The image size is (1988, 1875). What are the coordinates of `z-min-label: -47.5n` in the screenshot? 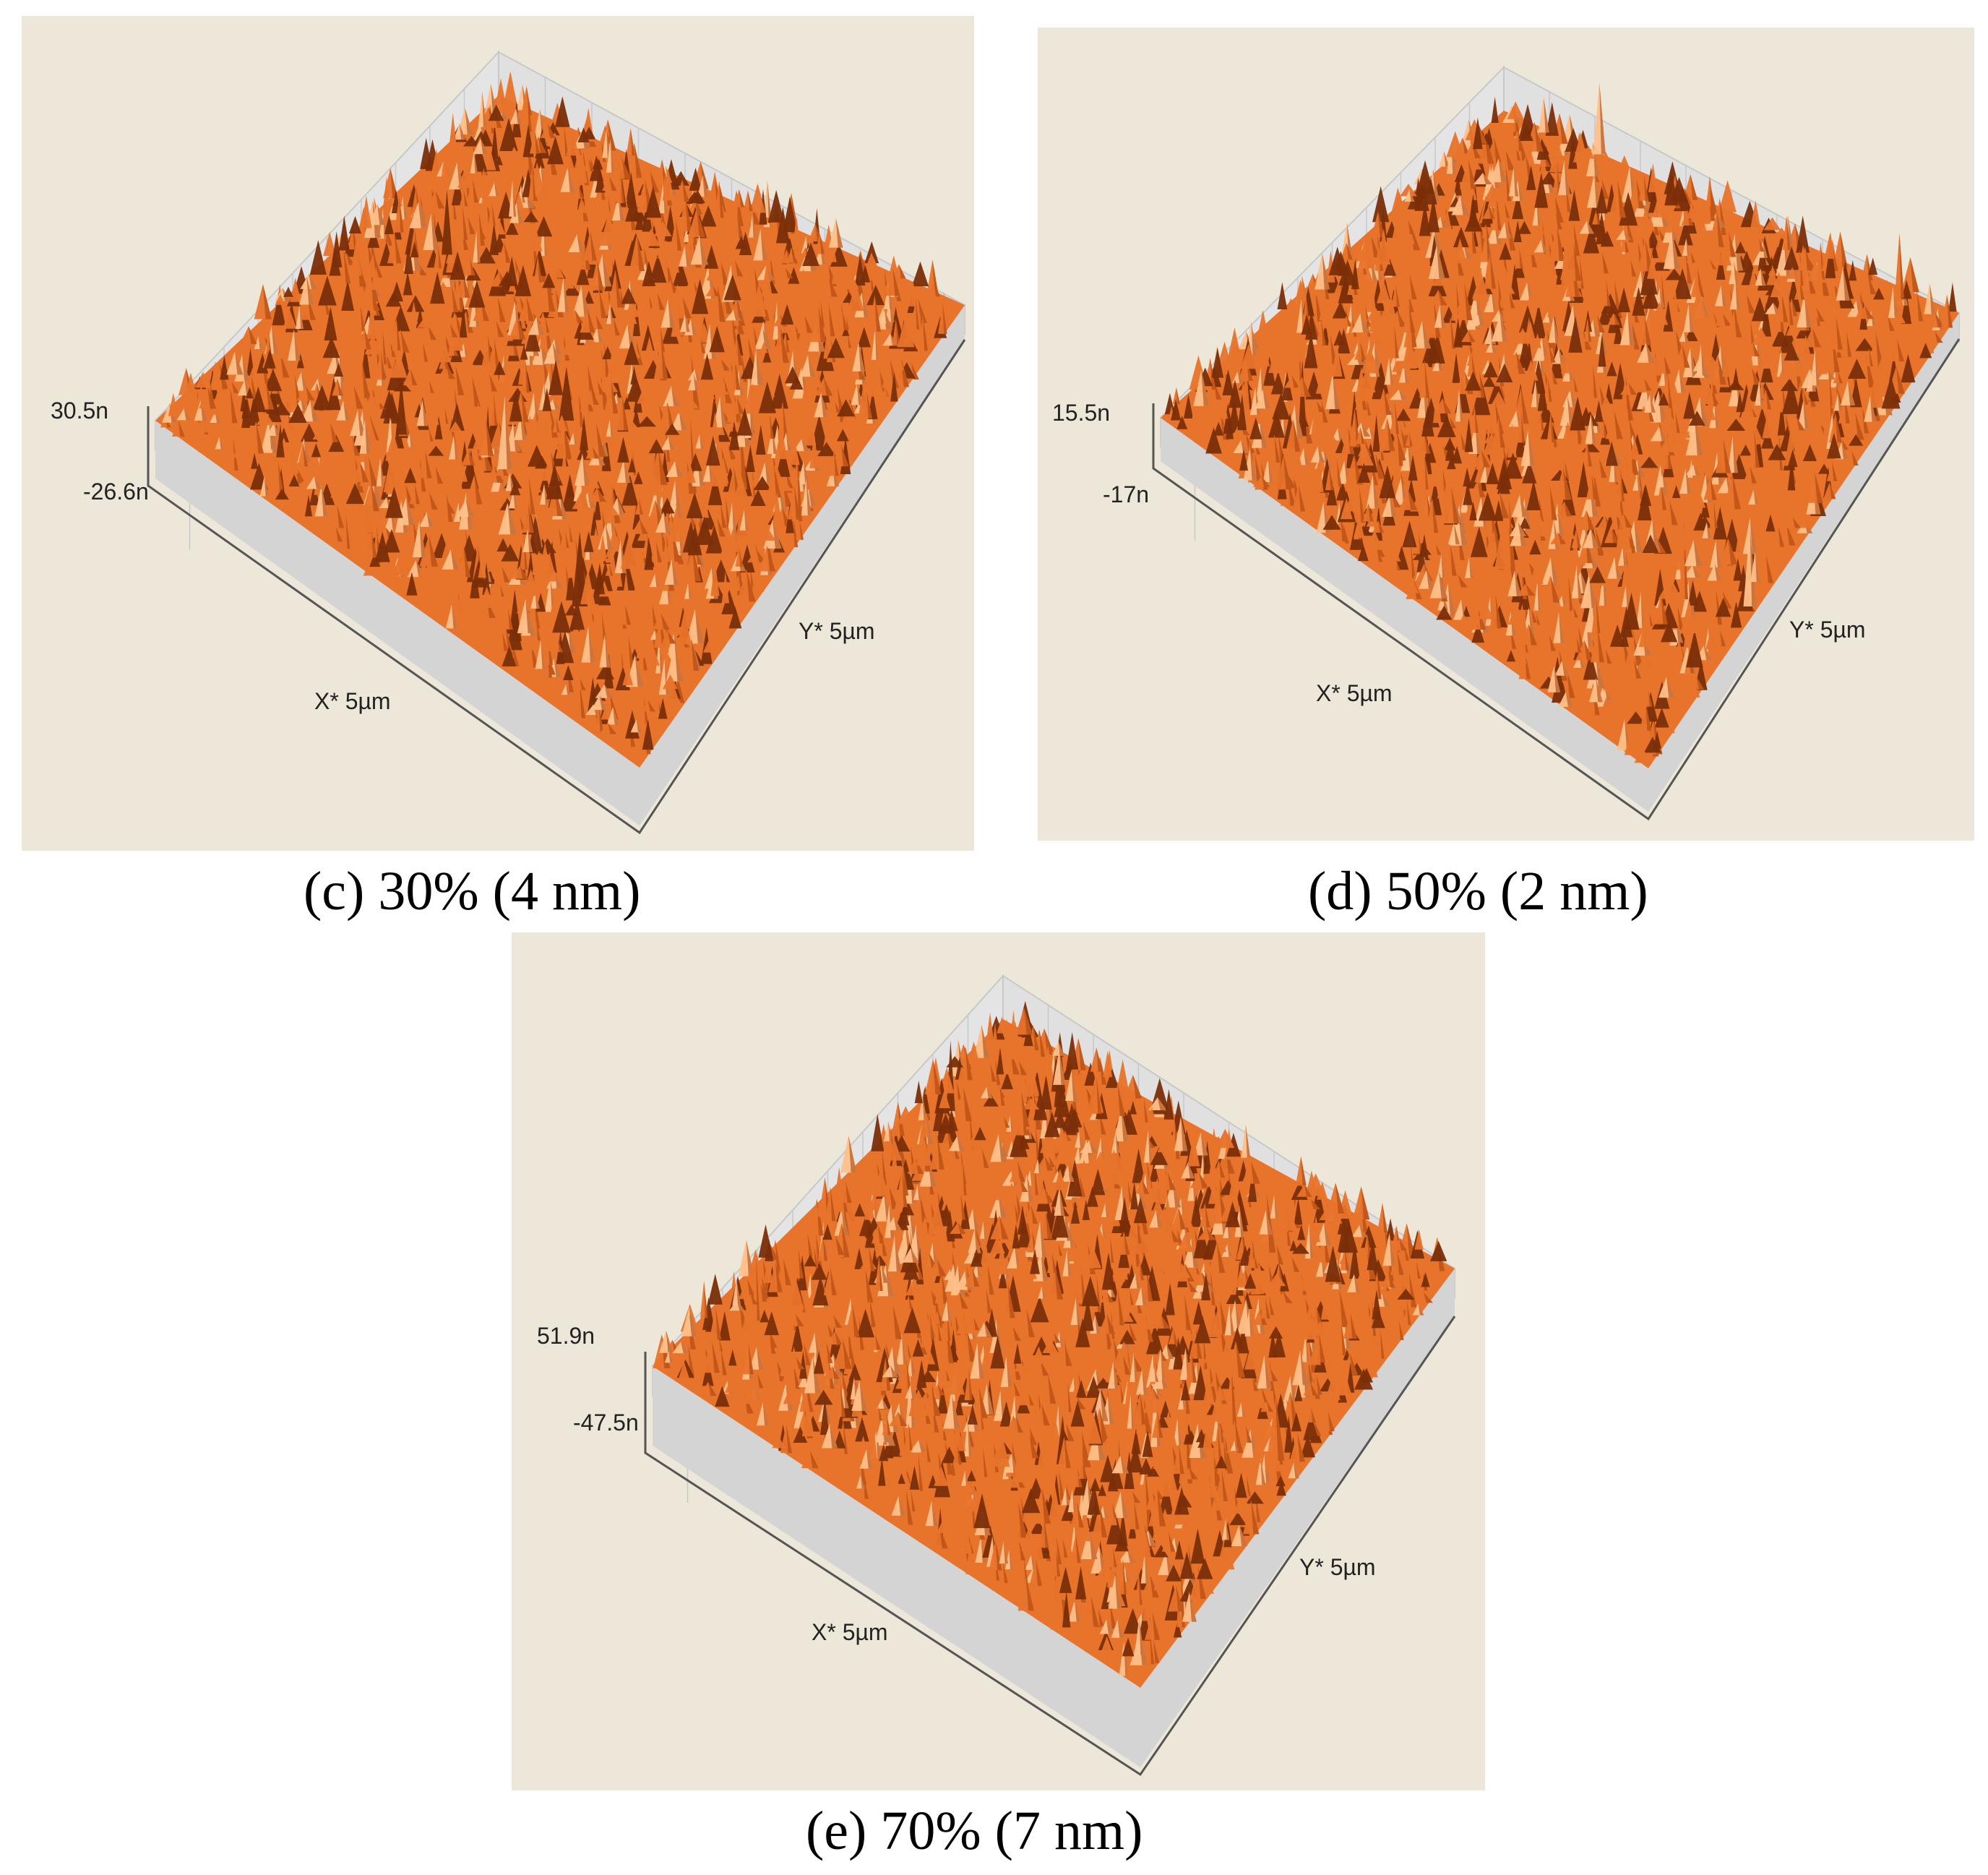 It's located at (606, 1423).